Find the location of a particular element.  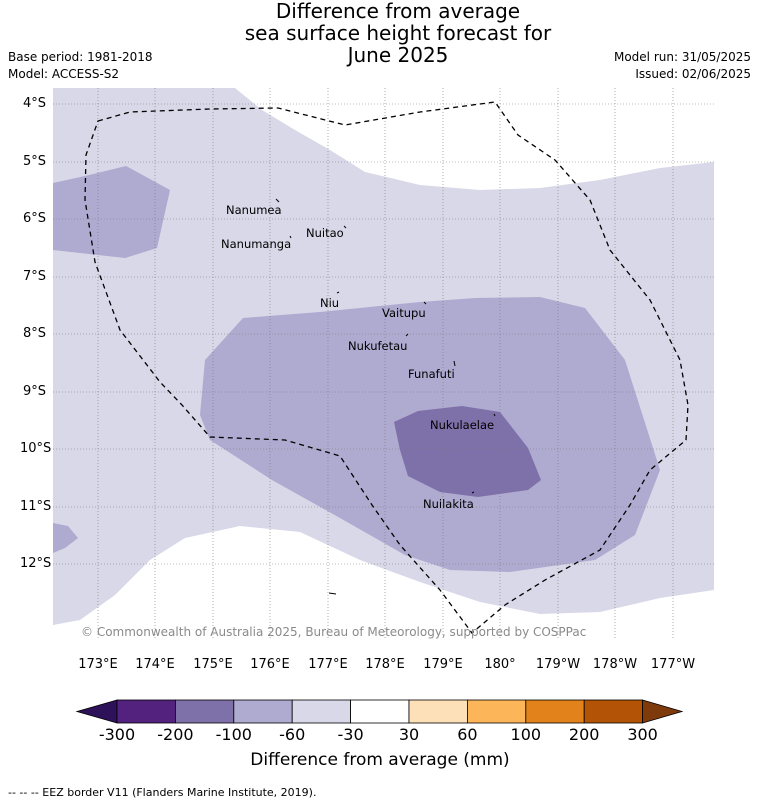

lon-tick-label: 175°E is located at coordinates (213, 664).